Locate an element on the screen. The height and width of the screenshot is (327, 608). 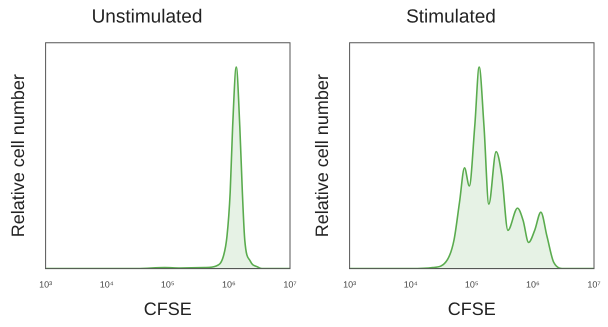
chart-title: Stimulated is located at coordinates (451, 17).